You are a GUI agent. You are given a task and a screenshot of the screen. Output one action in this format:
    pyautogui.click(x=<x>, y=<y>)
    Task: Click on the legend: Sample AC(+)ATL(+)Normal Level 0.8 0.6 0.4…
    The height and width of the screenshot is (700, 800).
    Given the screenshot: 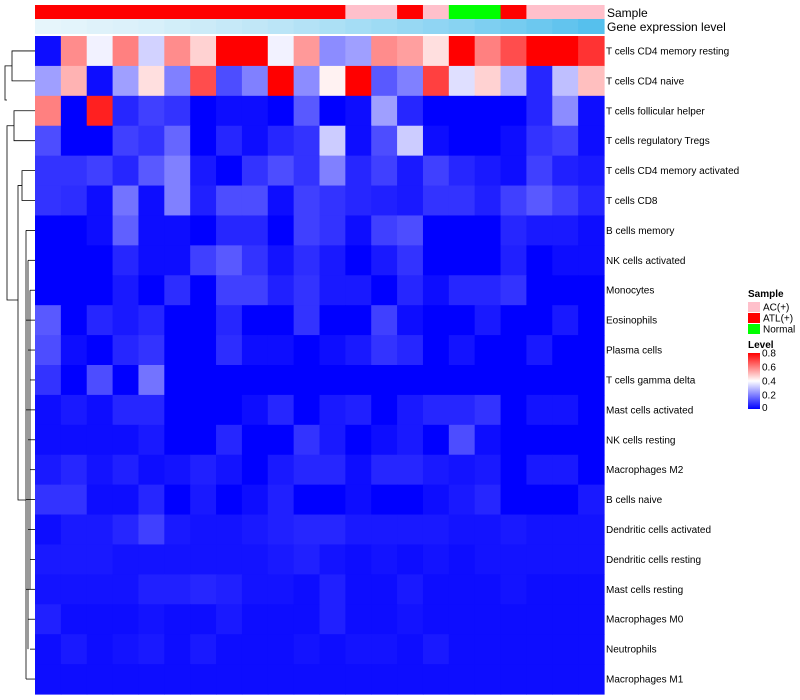 What is the action you would take?
    pyautogui.click(x=771, y=351)
    